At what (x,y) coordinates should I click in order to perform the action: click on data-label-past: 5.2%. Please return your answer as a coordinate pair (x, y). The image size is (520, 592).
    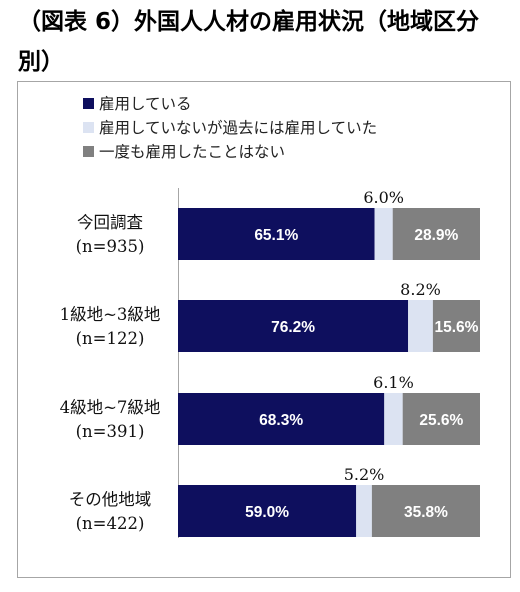
    Looking at the image, I should click on (364, 474).